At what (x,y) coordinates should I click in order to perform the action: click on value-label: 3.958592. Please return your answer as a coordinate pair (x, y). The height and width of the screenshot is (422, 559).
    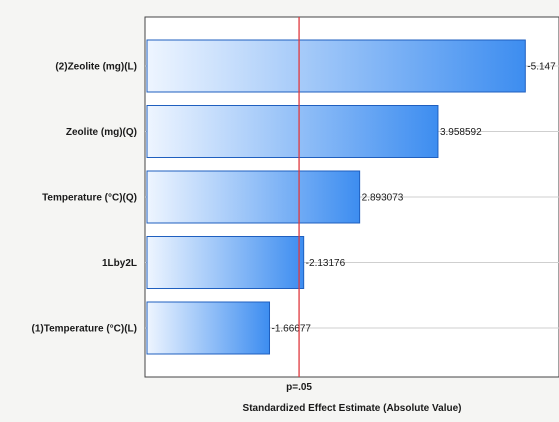
    Looking at the image, I should click on (461, 132).